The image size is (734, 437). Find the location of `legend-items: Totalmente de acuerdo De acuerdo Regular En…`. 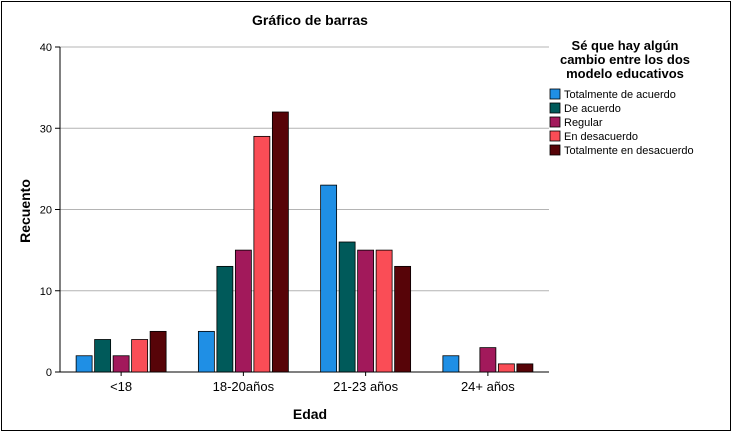

legend-items: Totalmente de acuerdo De acuerdo Regular En… is located at coordinates (621, 122).